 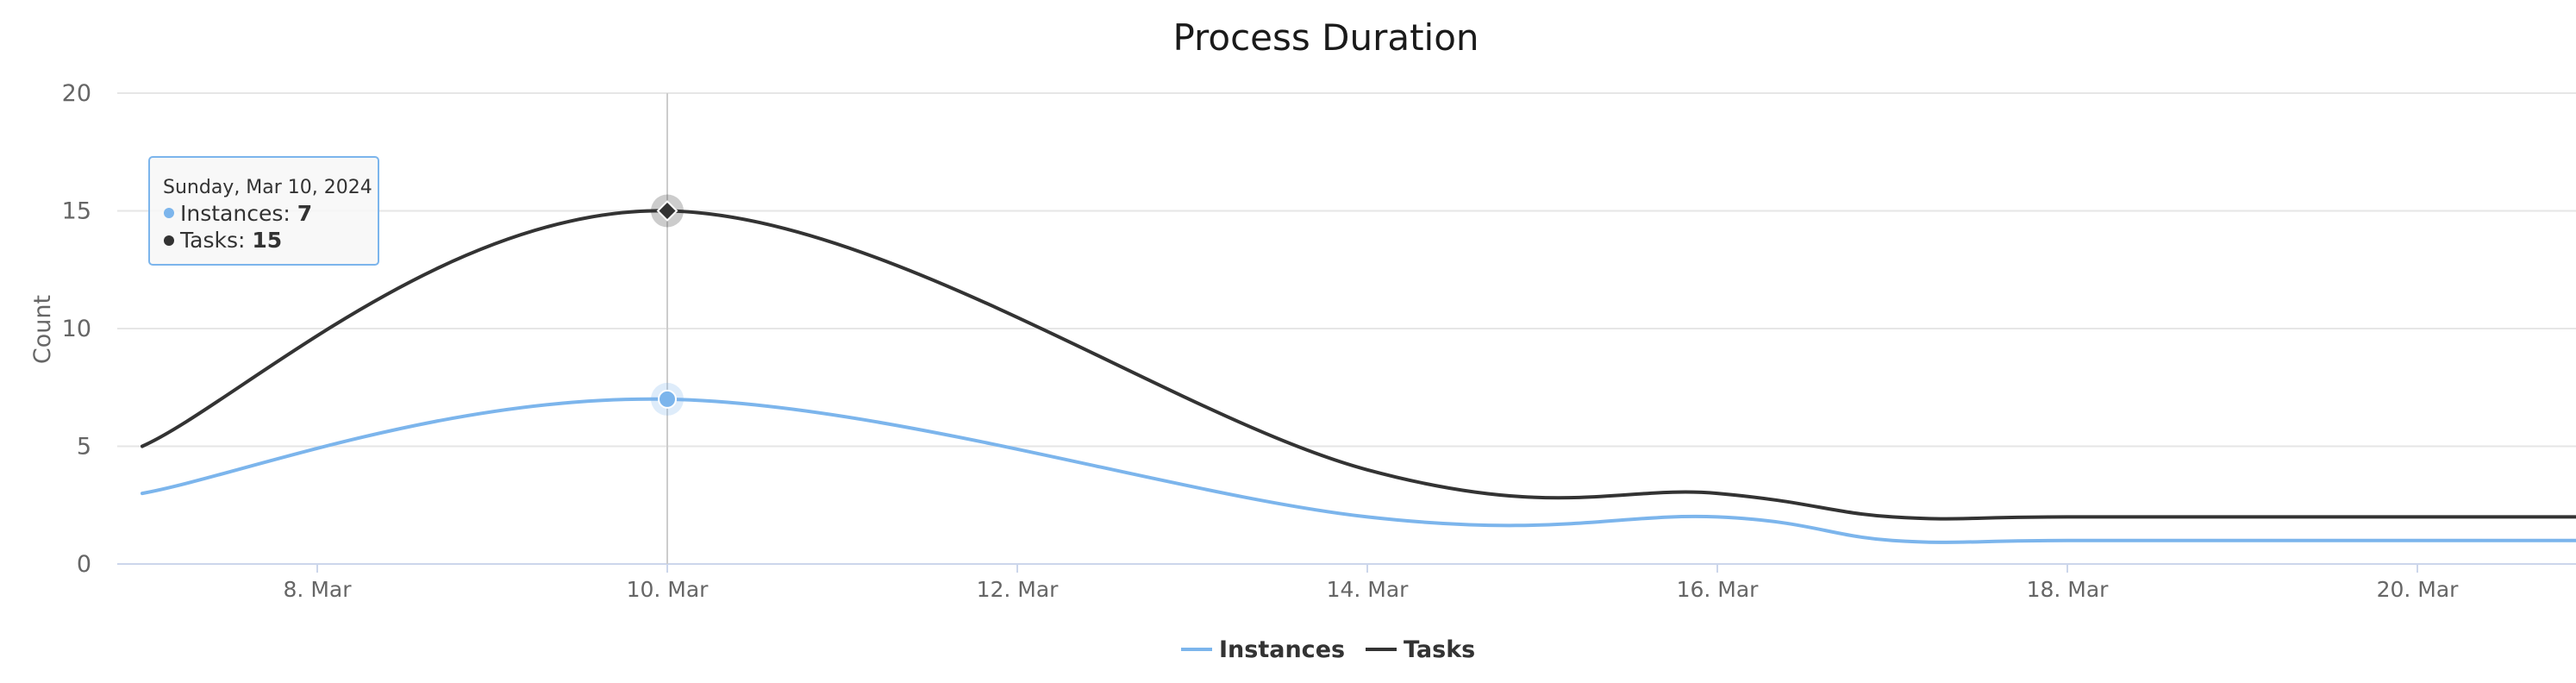 I want to click on tooltip-instances-line: Instances: 7, so click(x=246, y=213).